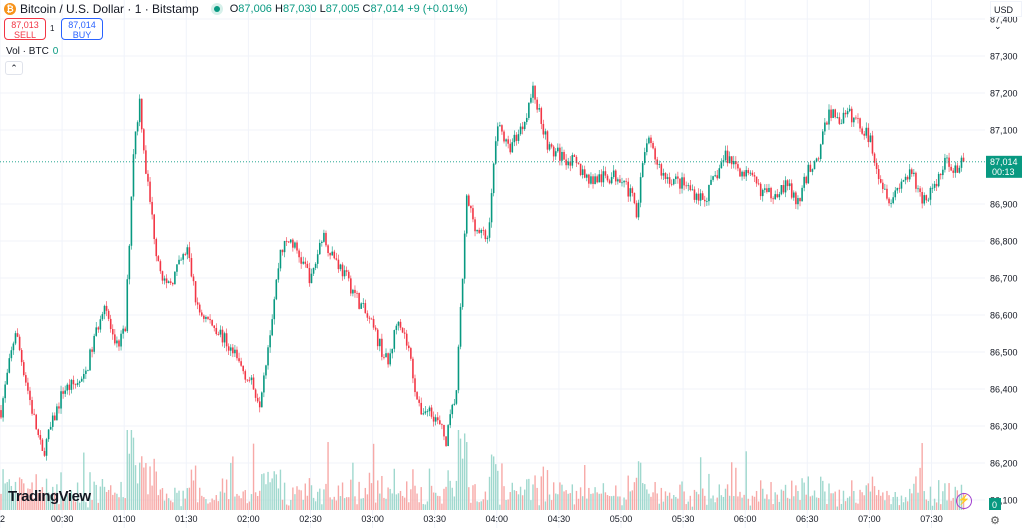 The height and width of the screenshot is (528, 1024). I want to click on buy-button: 87,014 BUY, so click(82, 29).